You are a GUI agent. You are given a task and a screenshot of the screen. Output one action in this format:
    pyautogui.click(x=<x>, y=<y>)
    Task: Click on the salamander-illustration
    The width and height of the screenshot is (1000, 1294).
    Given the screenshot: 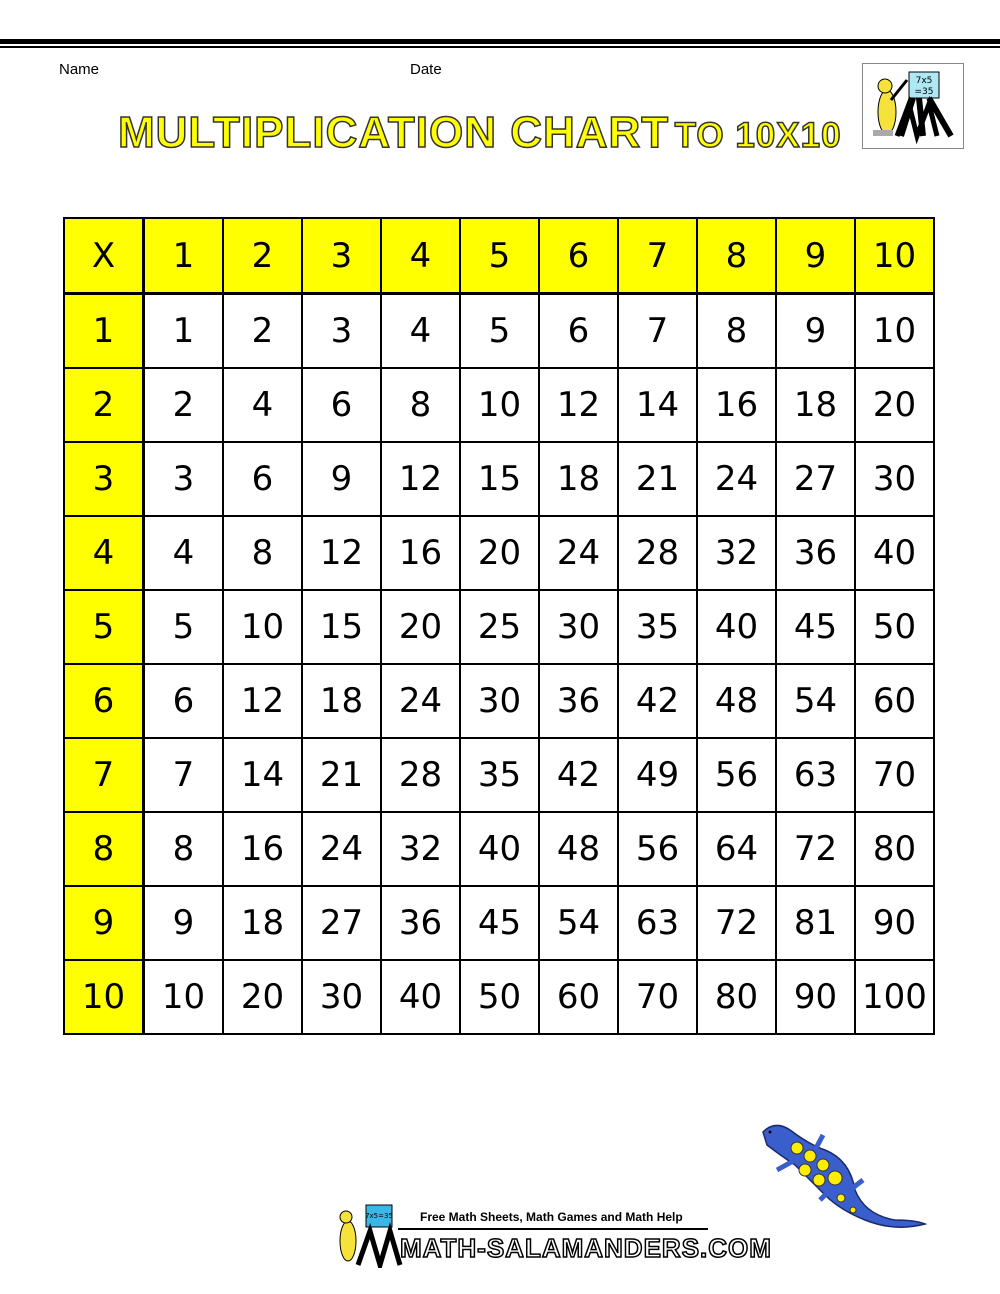 What is the action you would take?
    pyautogui.click(x=842, y=1179)
    